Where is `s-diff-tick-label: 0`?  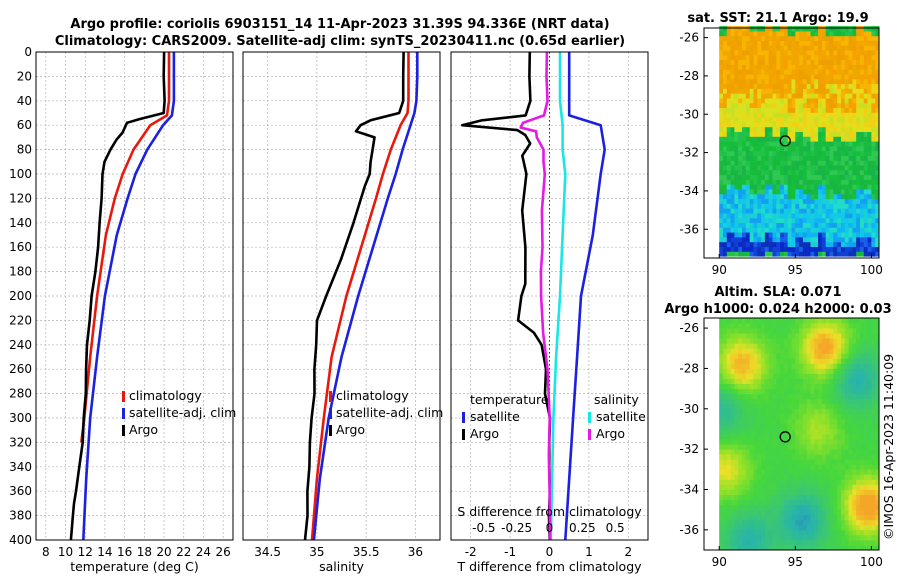 s-diff-tick-label: 0 is located at coordinates (550, 528).